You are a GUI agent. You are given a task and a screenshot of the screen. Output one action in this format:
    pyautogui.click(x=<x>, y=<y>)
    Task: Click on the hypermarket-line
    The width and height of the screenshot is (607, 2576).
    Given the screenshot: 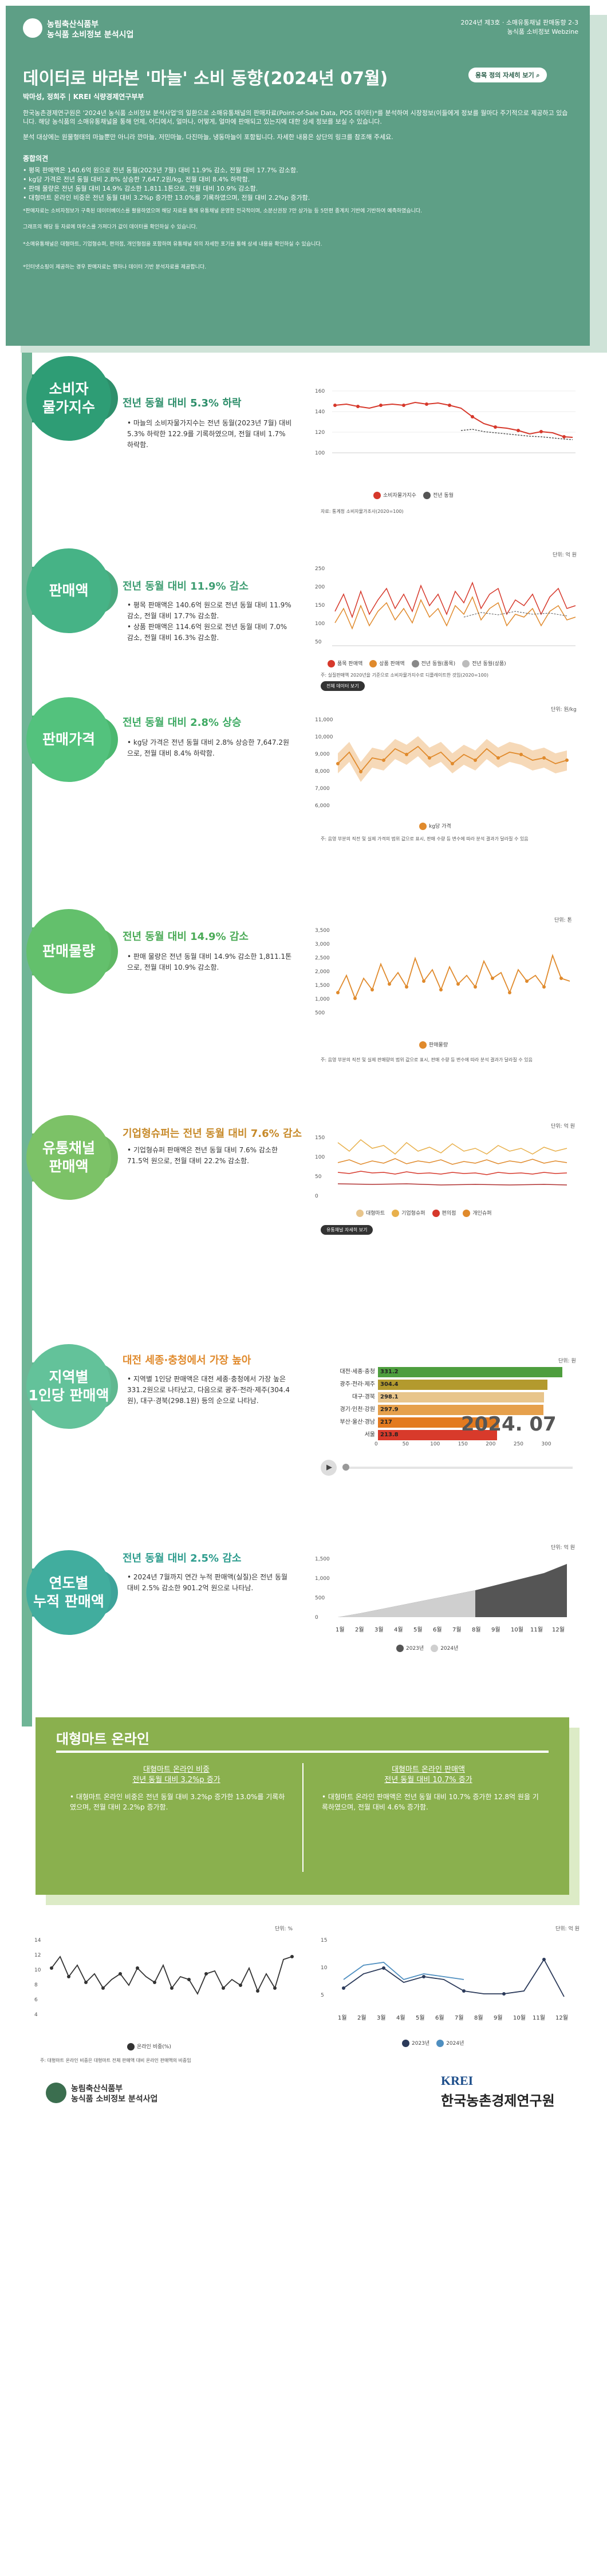 What is the action you would take?
    pyautogui.click(x=452, y=1147)
    